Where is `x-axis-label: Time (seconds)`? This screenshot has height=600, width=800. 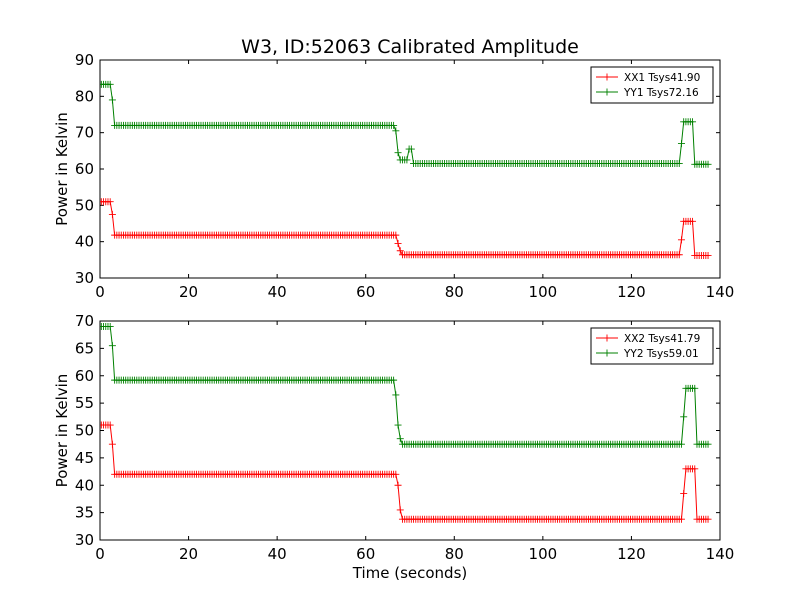 x-axis-label: Time (seconds) is located at coordinates (410, 573).